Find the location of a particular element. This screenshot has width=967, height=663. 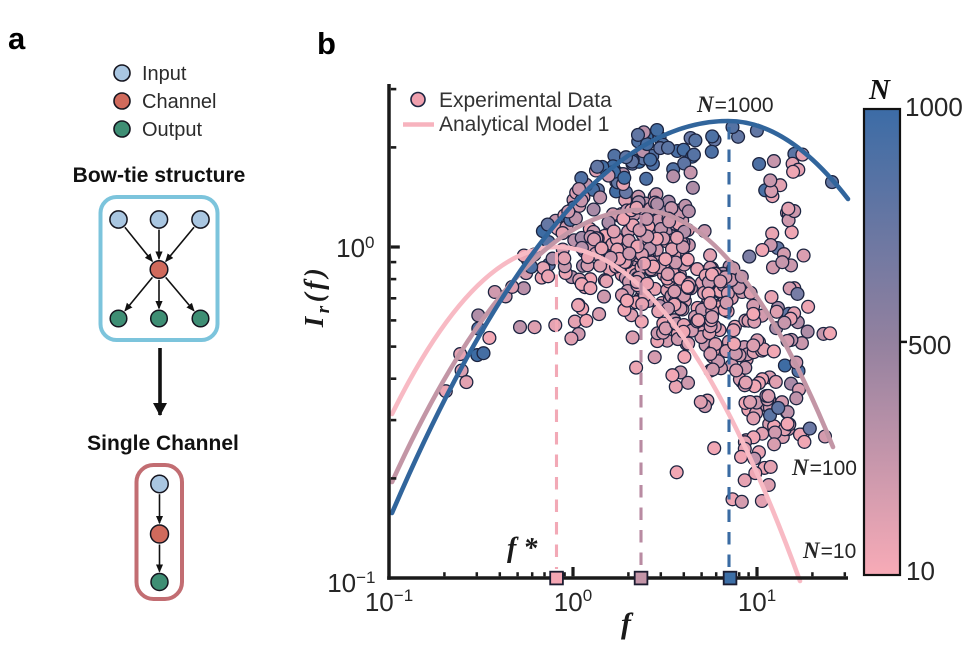

svg-text: a is located at coordinates (17, 38).